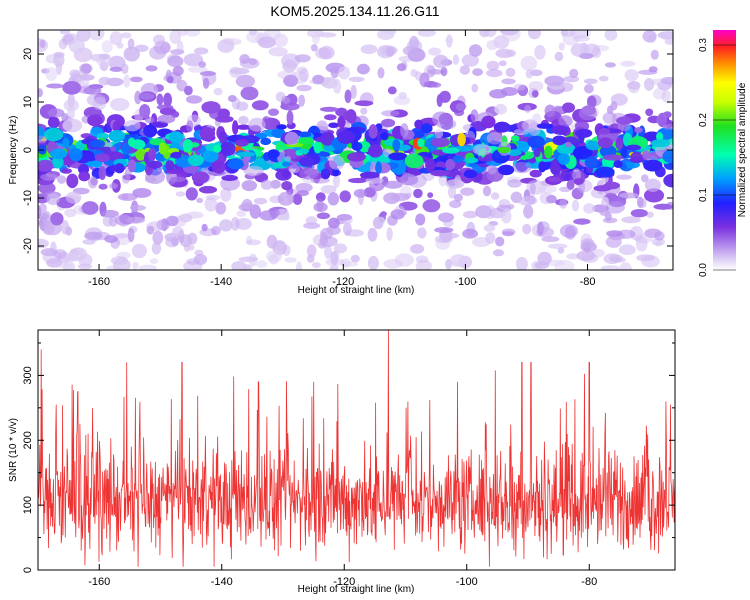 This screenshot has width=750, height=600. I want to click on snr-y-tick-label: 300, so click(28, 375).